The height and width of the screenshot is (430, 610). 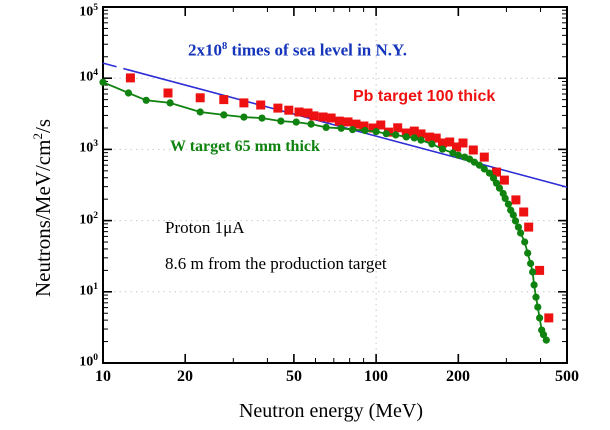 What do you see at coordinates (294, 376) in the screenshot?
I see `x-tick-label-50: 50` at bounding box center [294, 376].